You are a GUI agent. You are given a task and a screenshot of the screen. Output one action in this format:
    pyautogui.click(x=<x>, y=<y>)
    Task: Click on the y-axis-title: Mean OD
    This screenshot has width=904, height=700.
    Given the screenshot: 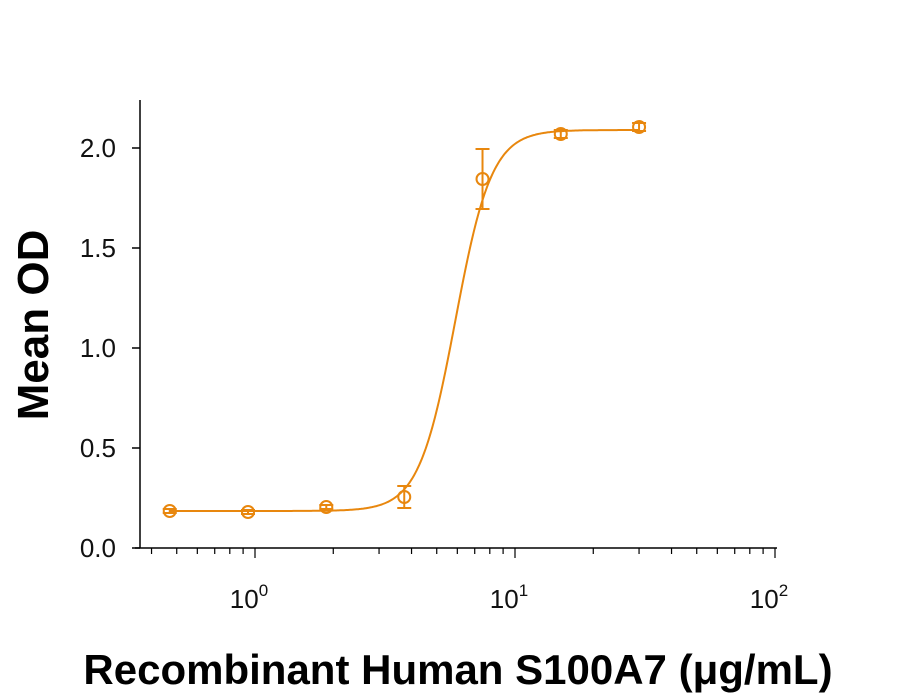 What is the action you would take?
    pyautogui.click(x=33, y=325)
    